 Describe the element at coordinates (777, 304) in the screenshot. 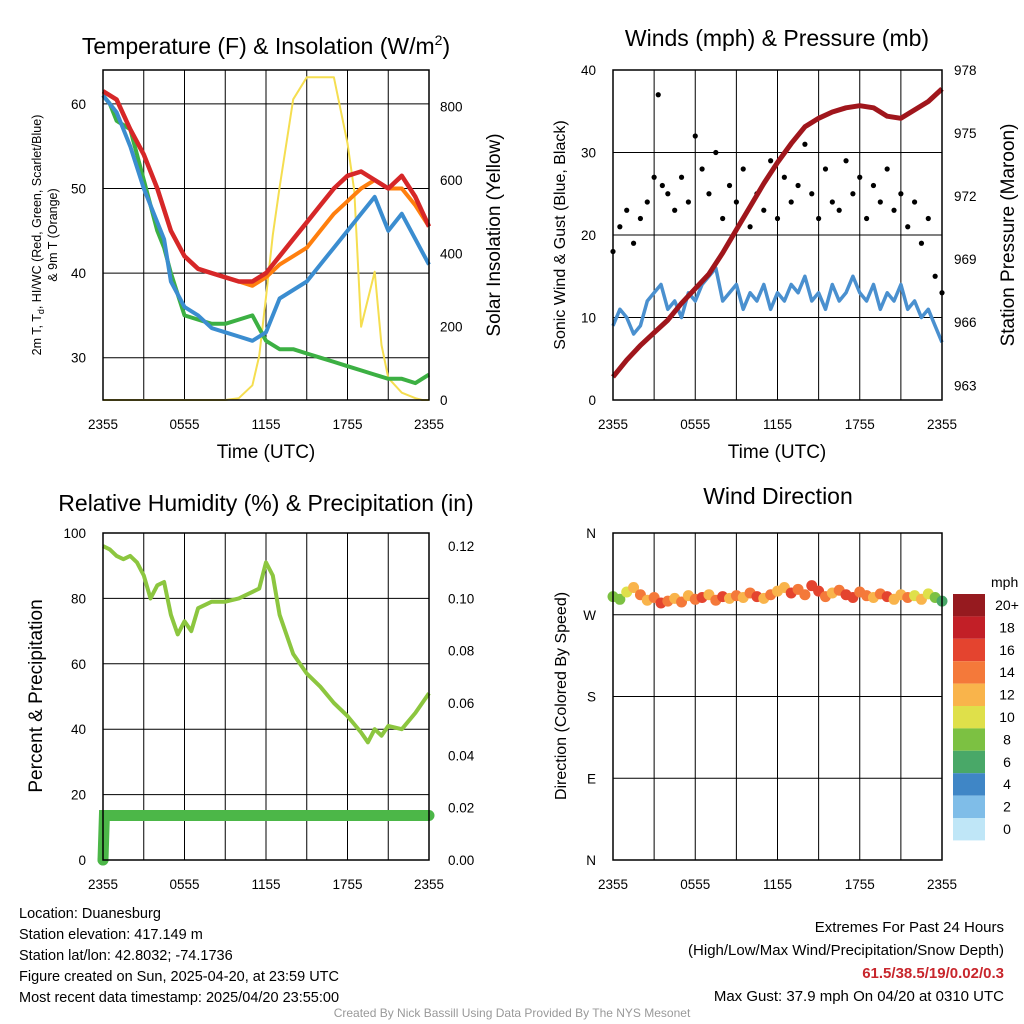

I see `winds-series-wind` at that location.